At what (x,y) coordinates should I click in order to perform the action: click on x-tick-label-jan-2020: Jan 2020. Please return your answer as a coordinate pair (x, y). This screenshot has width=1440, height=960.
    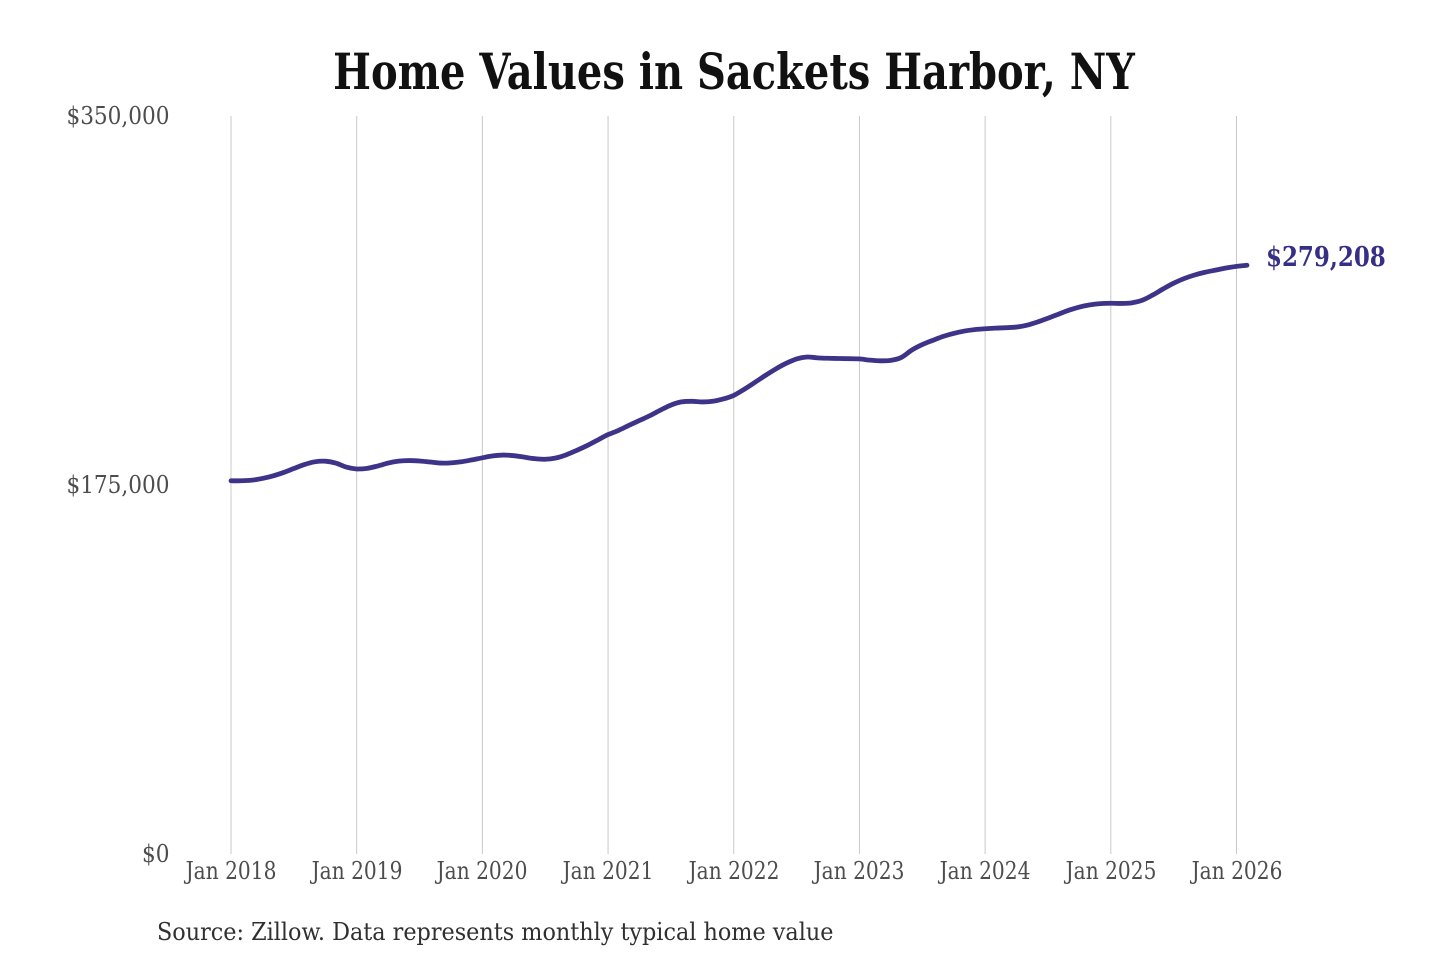
    Looking at the image, I should click on (482, 871).